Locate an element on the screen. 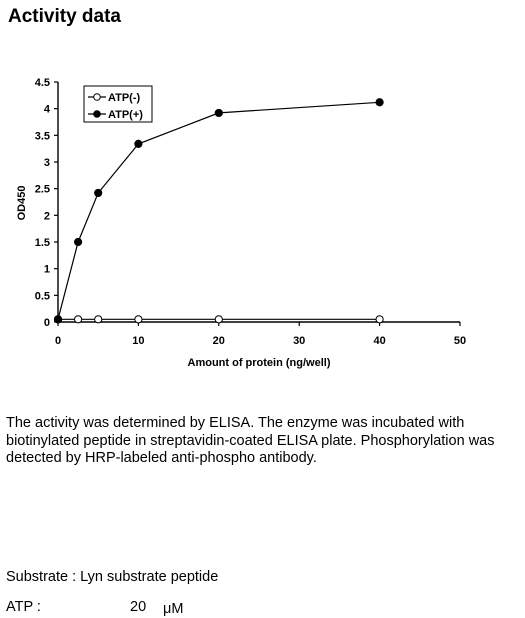  x-tick-label: 50 is located at coordinates (460, 341).